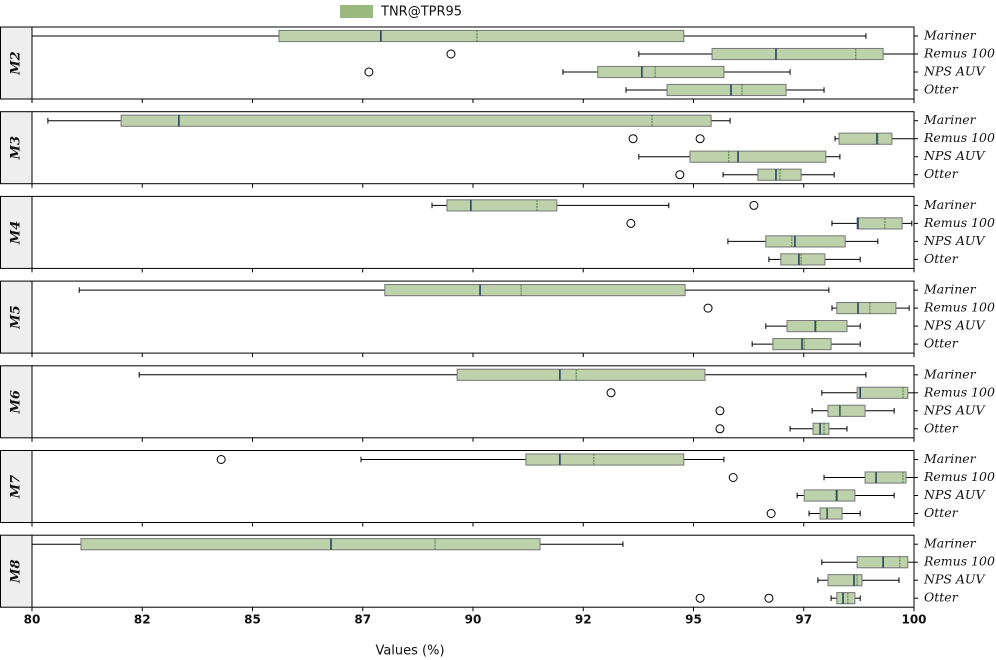 This screenshot has height=660, width=996. I want to click on x-tick-label: 87, so click(362, 620).